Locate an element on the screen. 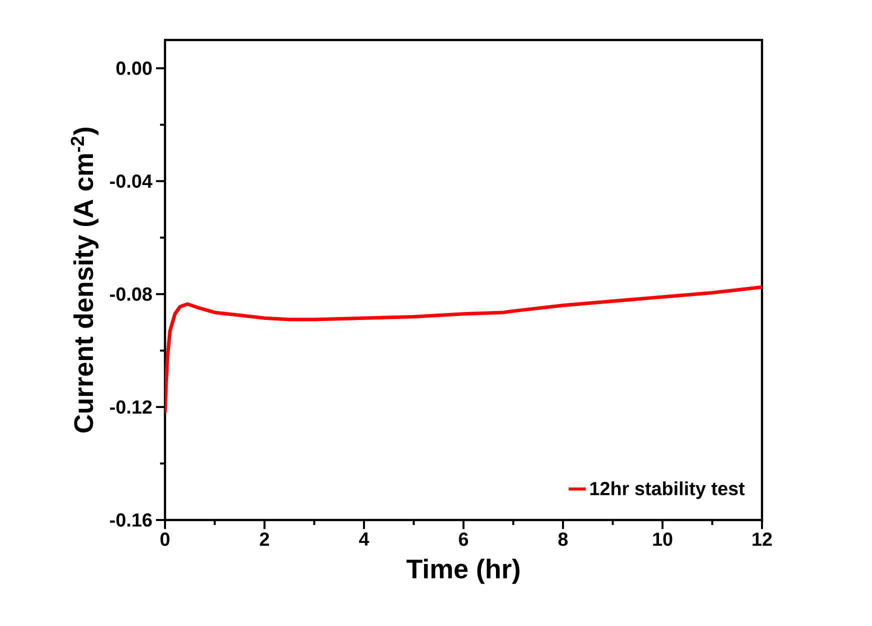 The width and height of the screenshot is (872, 626). y-tick-label: -0.08 is located at coordinates (131, 294).